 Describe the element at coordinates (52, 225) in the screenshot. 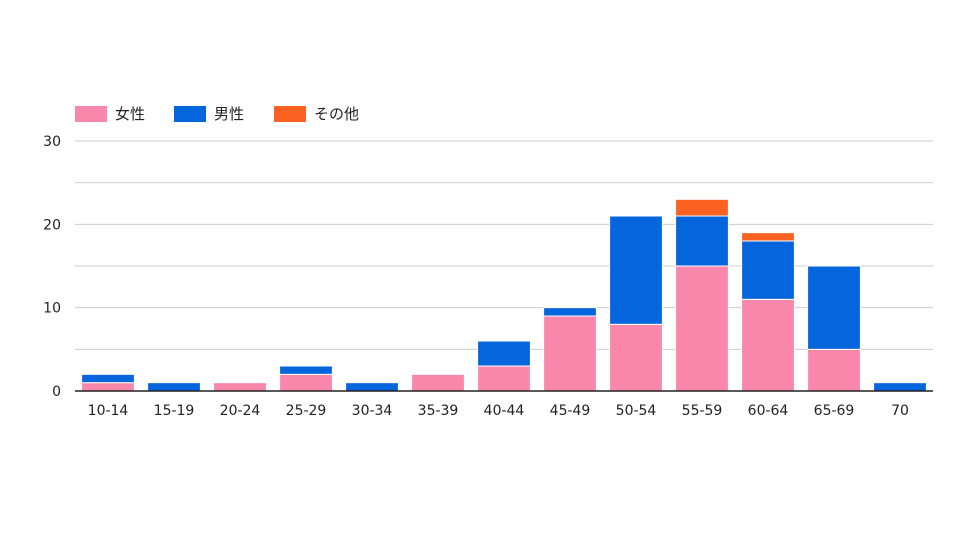

I see `y-tick-label: 20` at that location.